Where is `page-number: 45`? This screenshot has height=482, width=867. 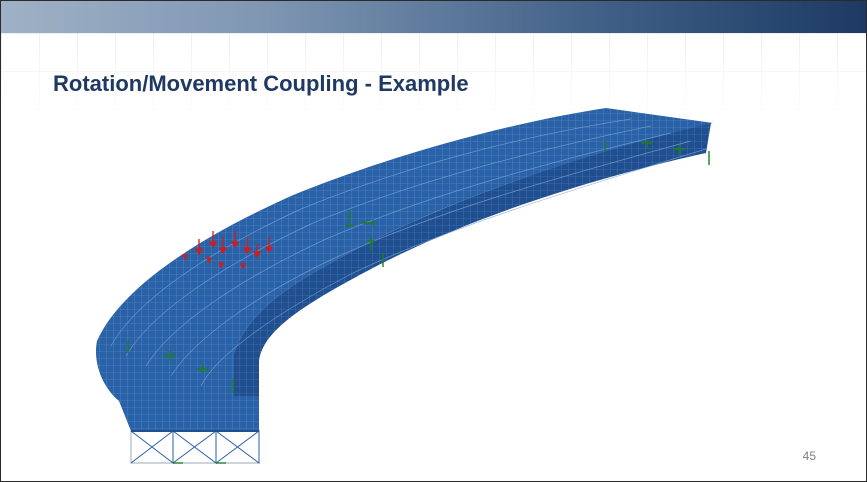 page-number: 45 is located at coordinates (809, 456).